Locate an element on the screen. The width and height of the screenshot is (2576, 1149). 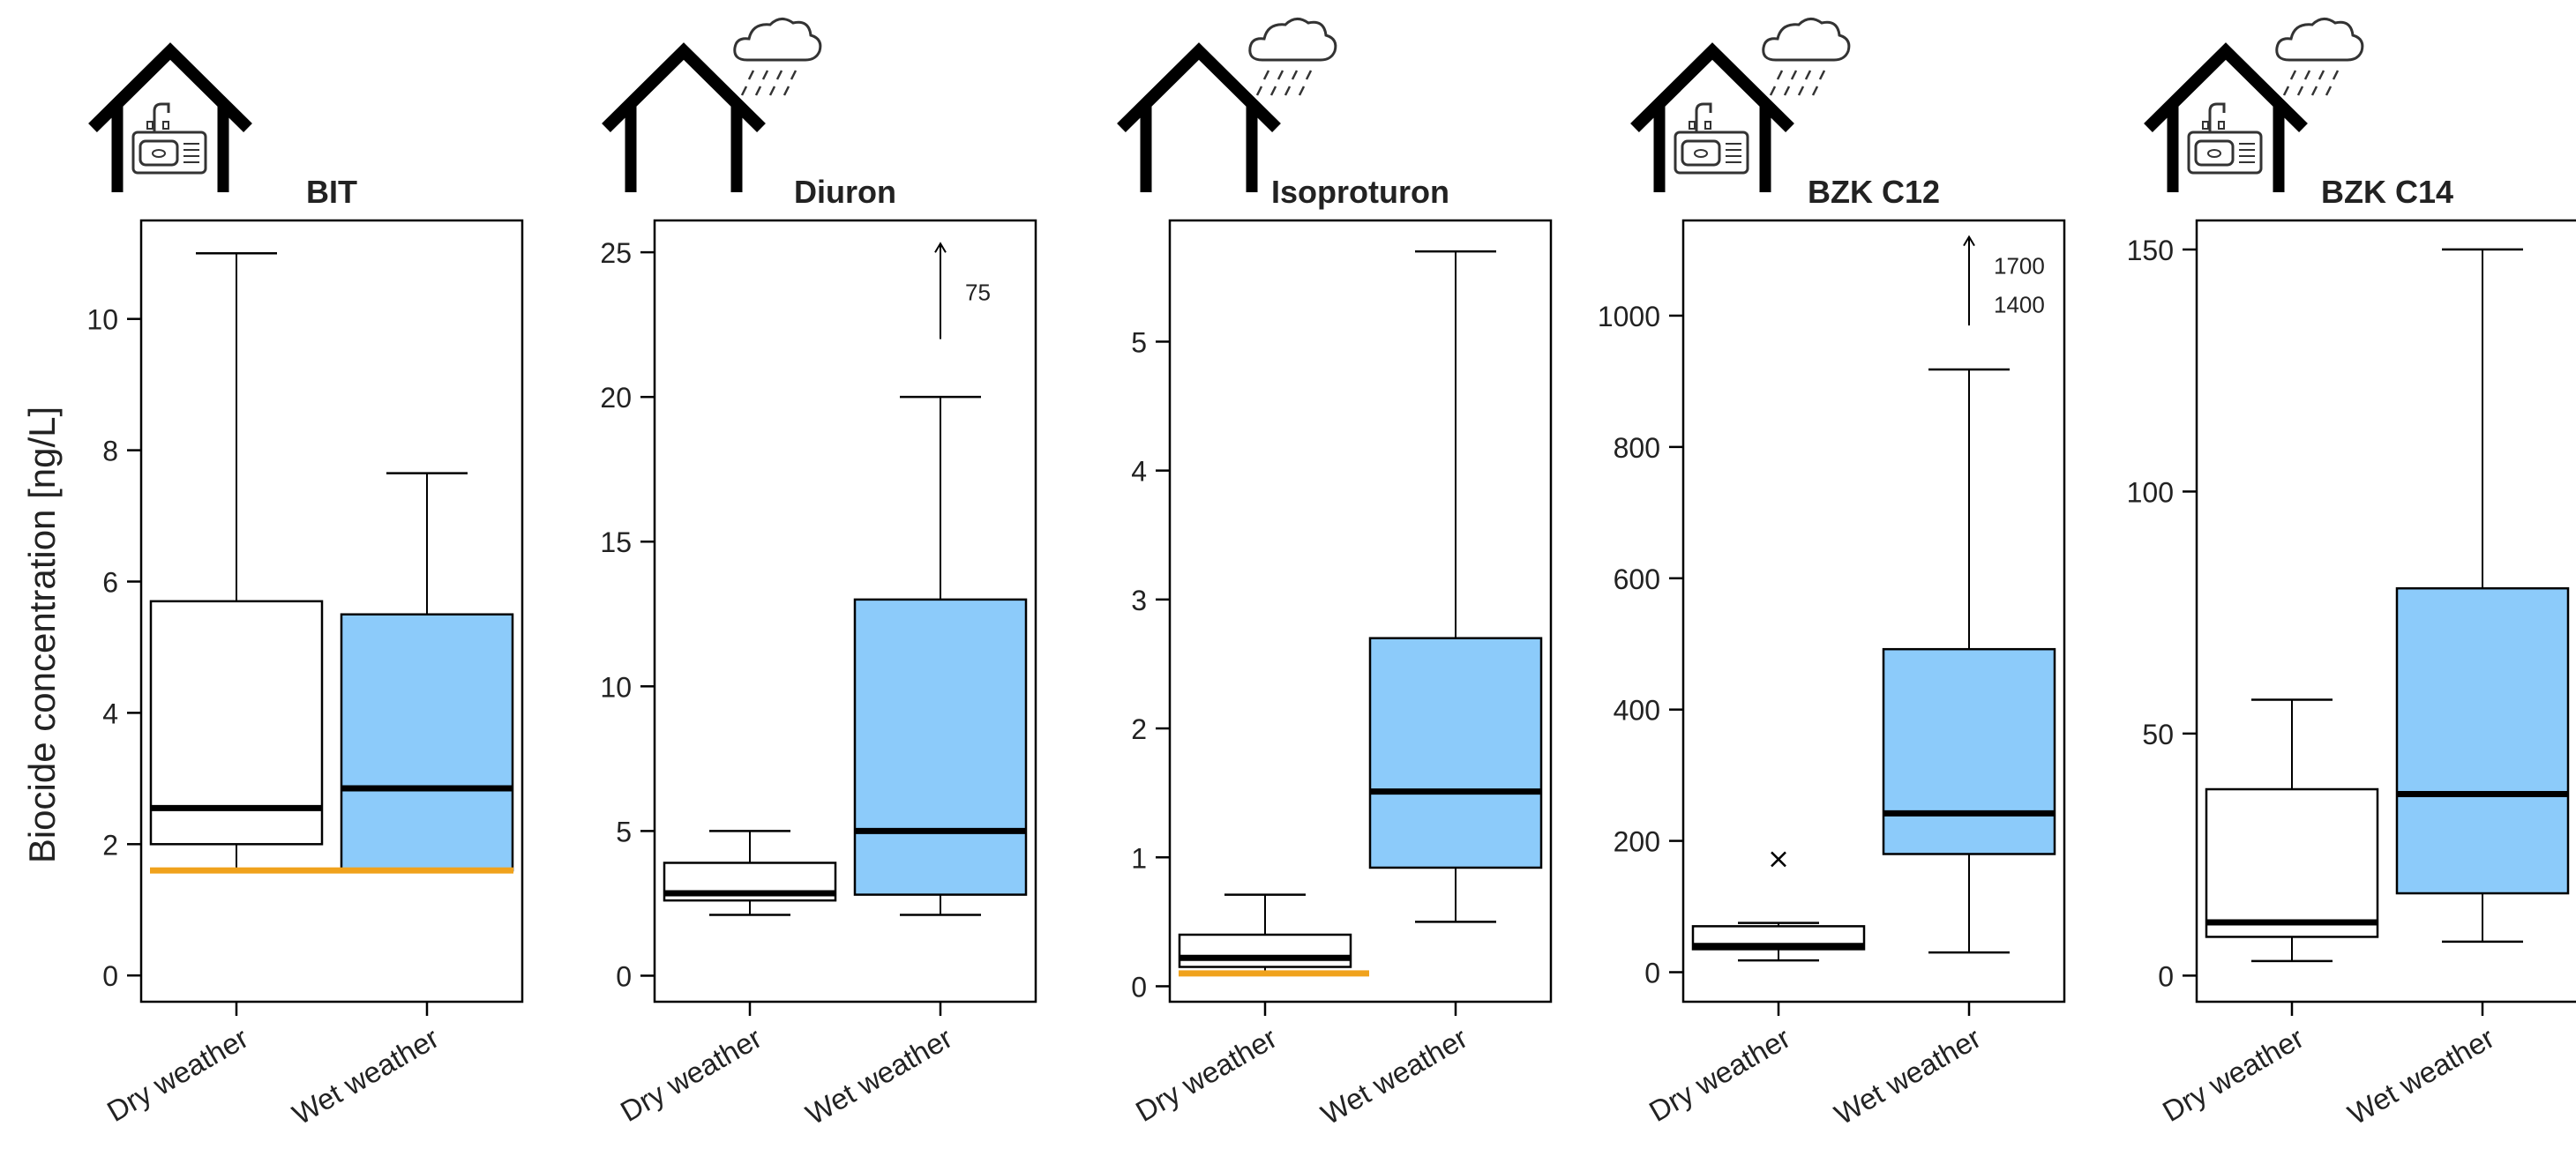
off-scale-value-label: 75 is located at coordinates (978, 292).